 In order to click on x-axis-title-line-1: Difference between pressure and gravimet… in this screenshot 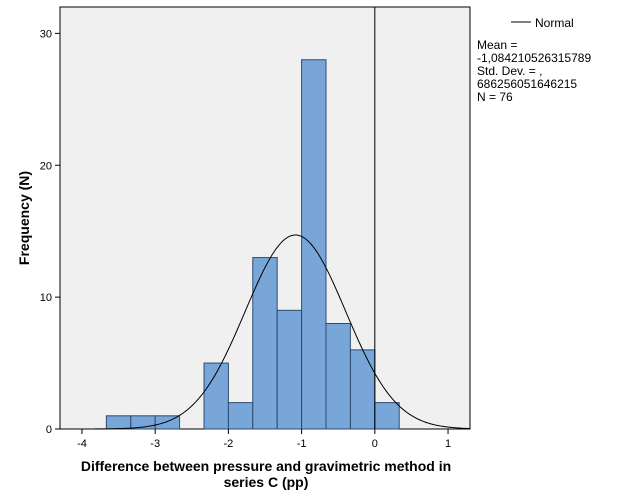, I will do `click(266, 466)`.